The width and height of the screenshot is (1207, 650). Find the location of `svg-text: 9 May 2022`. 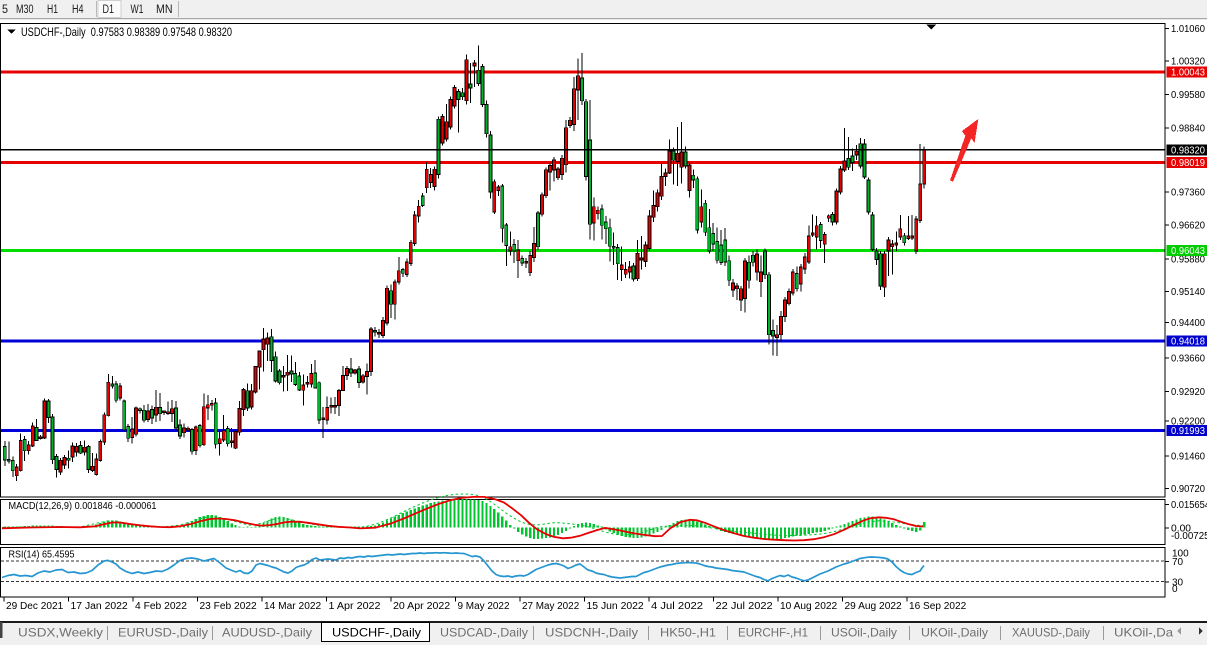

svg-text: 9 May 2022 is located at coordinates (484, 606).